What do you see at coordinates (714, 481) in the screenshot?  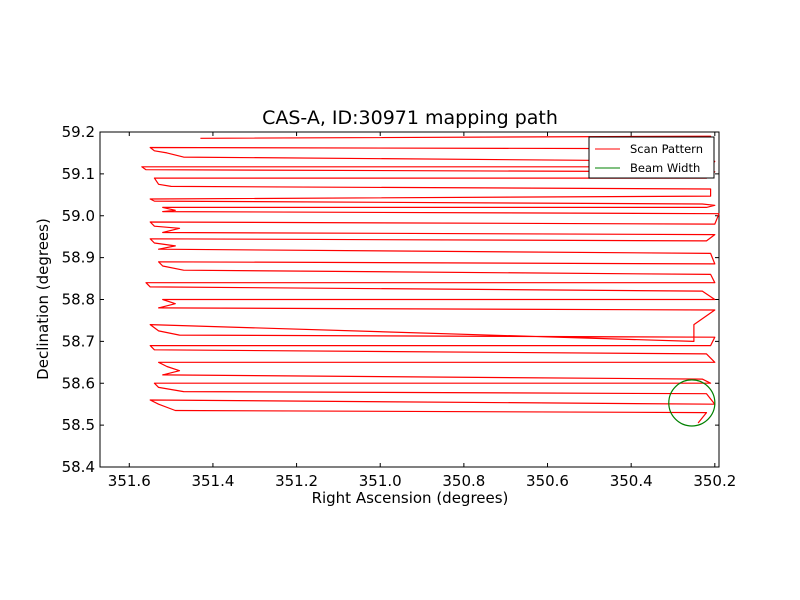 I see `x-tick-label: 350.2` at bounding box center [714, 481].